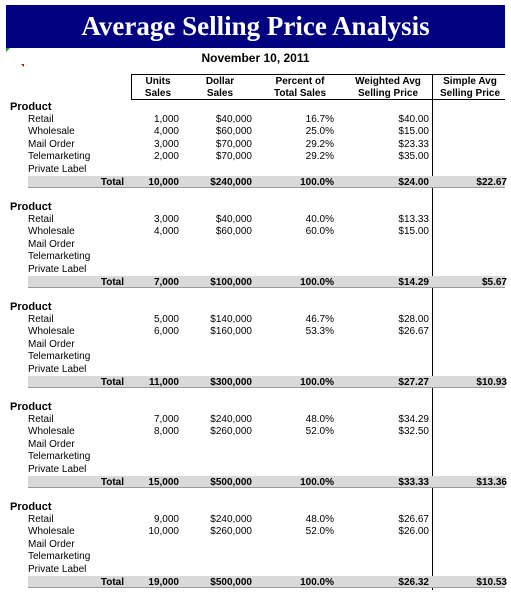  What do you see at coordinates (163, 482) in the screenshot?
I see `total-units: 15,000` at bounding box center [163, 482].